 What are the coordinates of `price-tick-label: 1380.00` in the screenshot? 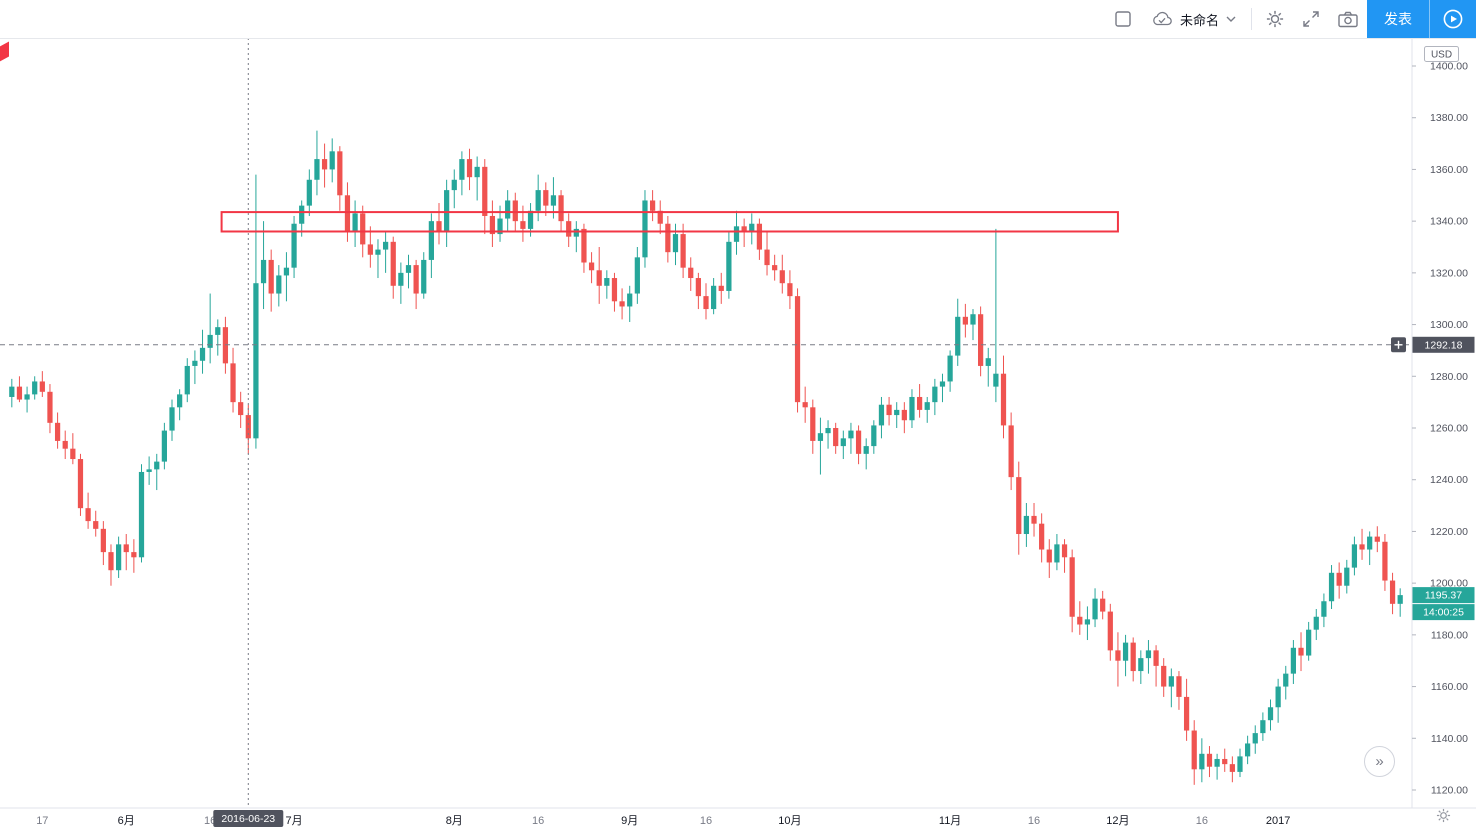 It's located at (1449, 118).